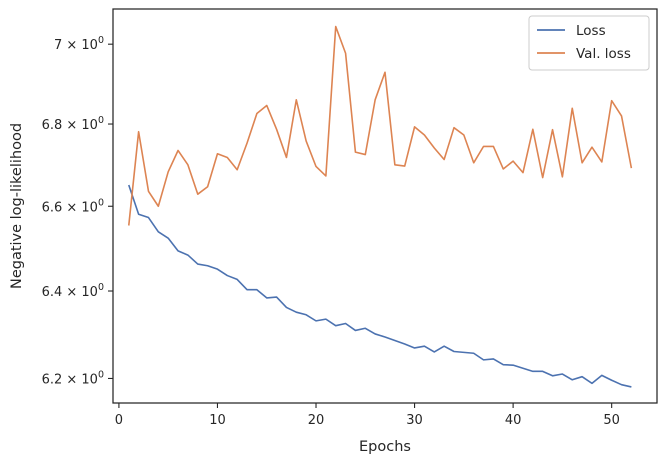 This screenshot has height=463, width=667. What do you see at coordinates (611, 420) in the screenshot?
I see `x-tick-label: 50` at bounding box center [611, 420].